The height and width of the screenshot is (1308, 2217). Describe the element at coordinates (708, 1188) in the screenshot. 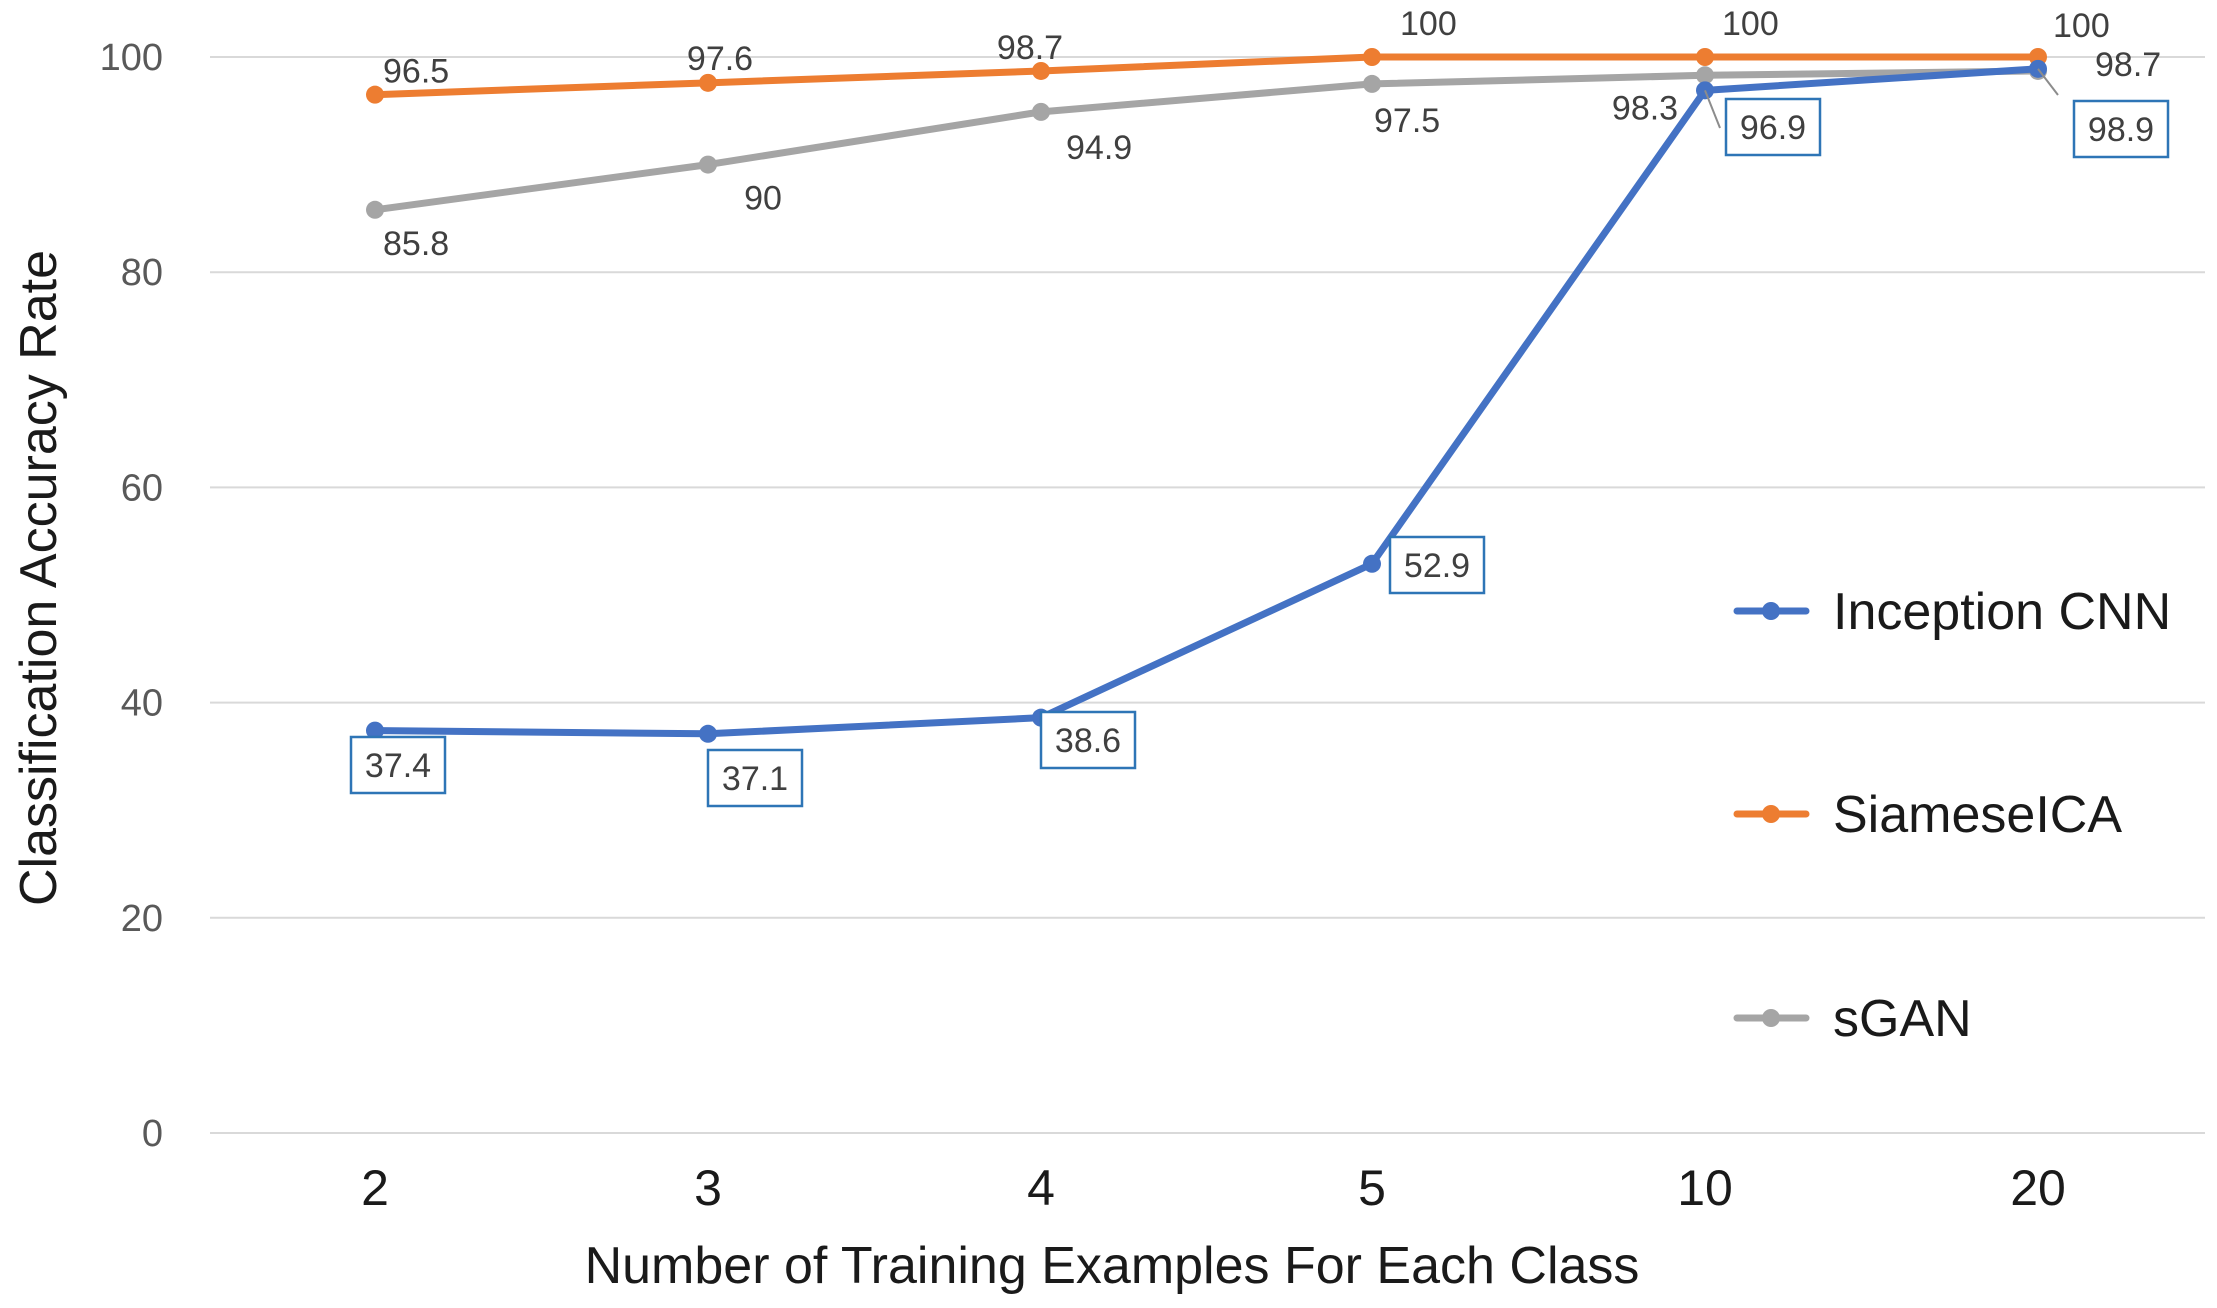

I see `x-tick-label: 3` at that location.